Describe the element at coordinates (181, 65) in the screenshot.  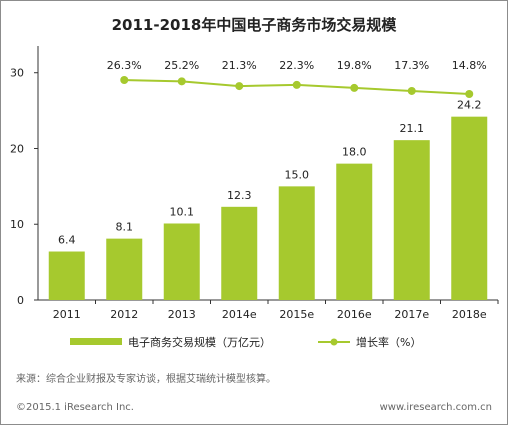
I see `growth-rate-label: 25.2%` at that location.